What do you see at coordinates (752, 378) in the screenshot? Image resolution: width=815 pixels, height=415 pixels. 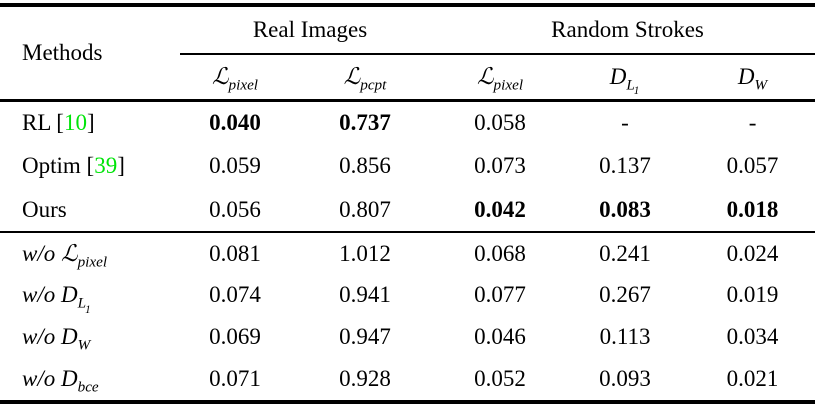 I see `metric-cell: 0.021` at bounding box center [752, 378].